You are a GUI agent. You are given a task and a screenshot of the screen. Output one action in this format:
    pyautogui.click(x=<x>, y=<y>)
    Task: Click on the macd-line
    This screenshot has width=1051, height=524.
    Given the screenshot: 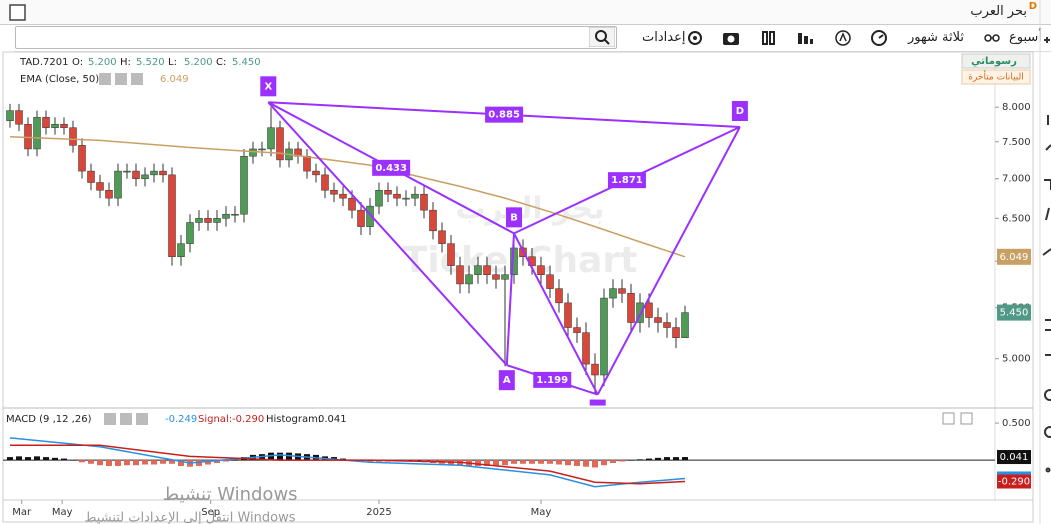 What is the action you would take?
    pyautogui.click(x=348, y=464)
    